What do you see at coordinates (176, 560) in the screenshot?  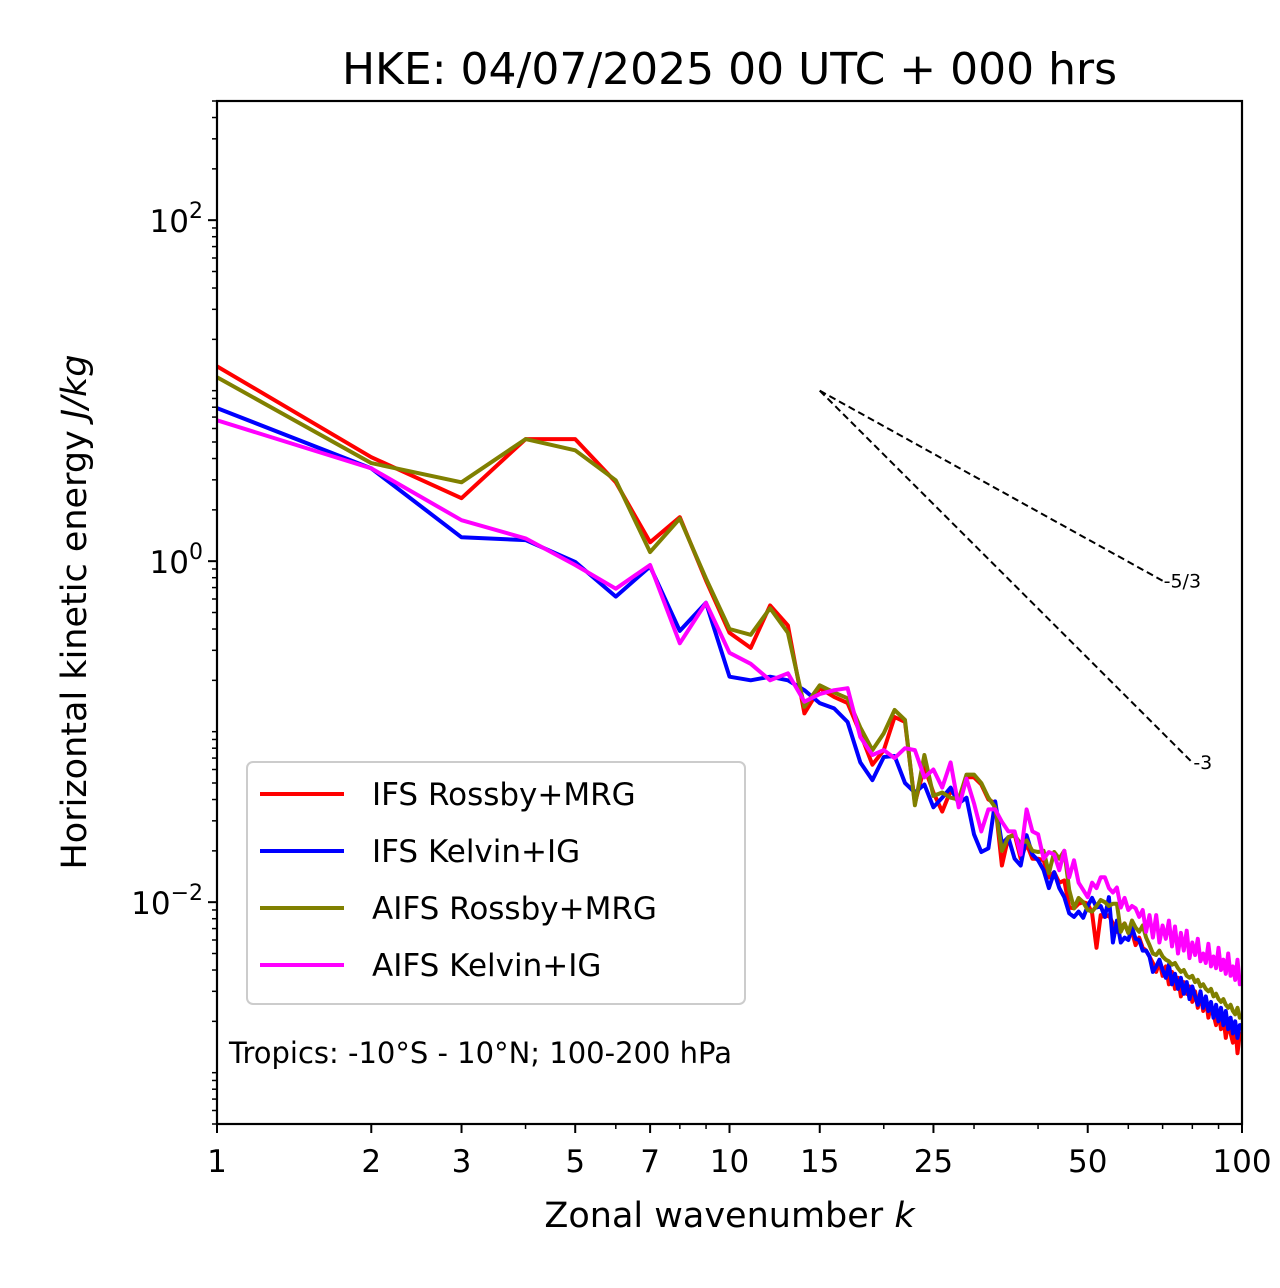 I see `y-tick-label: 10⁰` at bounding box center [176, 560].